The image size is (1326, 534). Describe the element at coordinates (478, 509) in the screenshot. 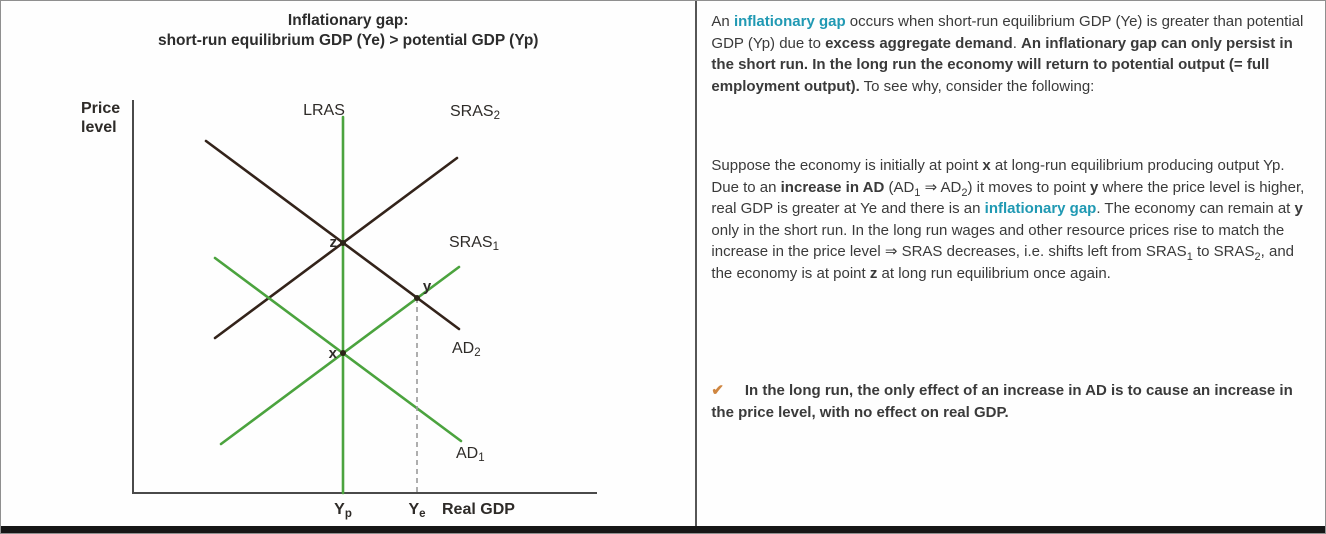

I see `x-axis-title: Real GDP` at that location.